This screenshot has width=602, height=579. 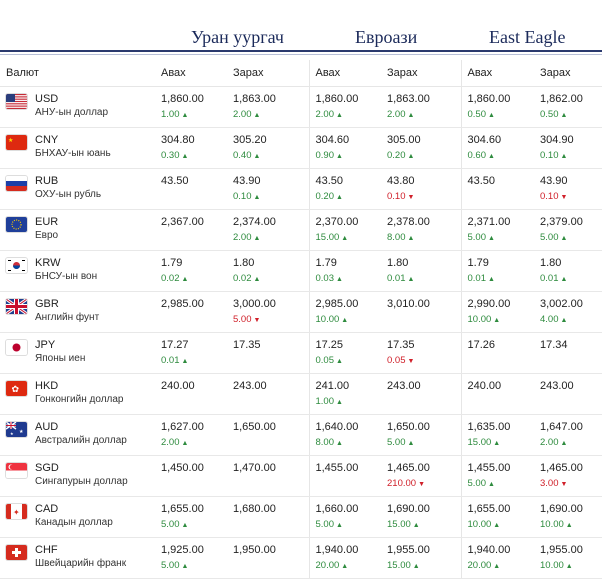 What do you see at coordinates (568, 189) in the screenshot?
I see `rate-cell-sell-east-eagle: 43.90 0.10 ▼` at bounding box center [568, 189].